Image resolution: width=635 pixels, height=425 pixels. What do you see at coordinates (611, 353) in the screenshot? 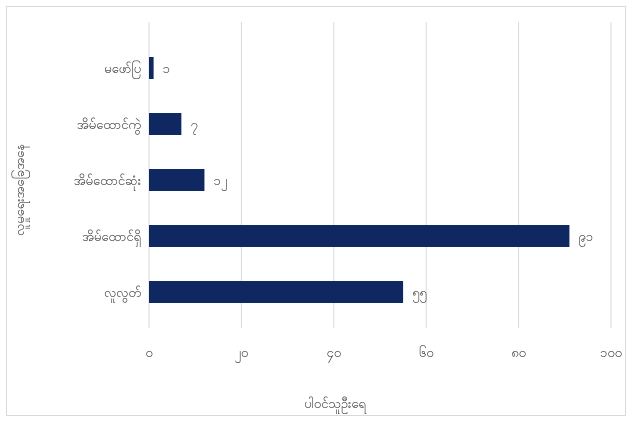
I see `x-tick-label: ၁၀၀` at bounding box center [611, 353].